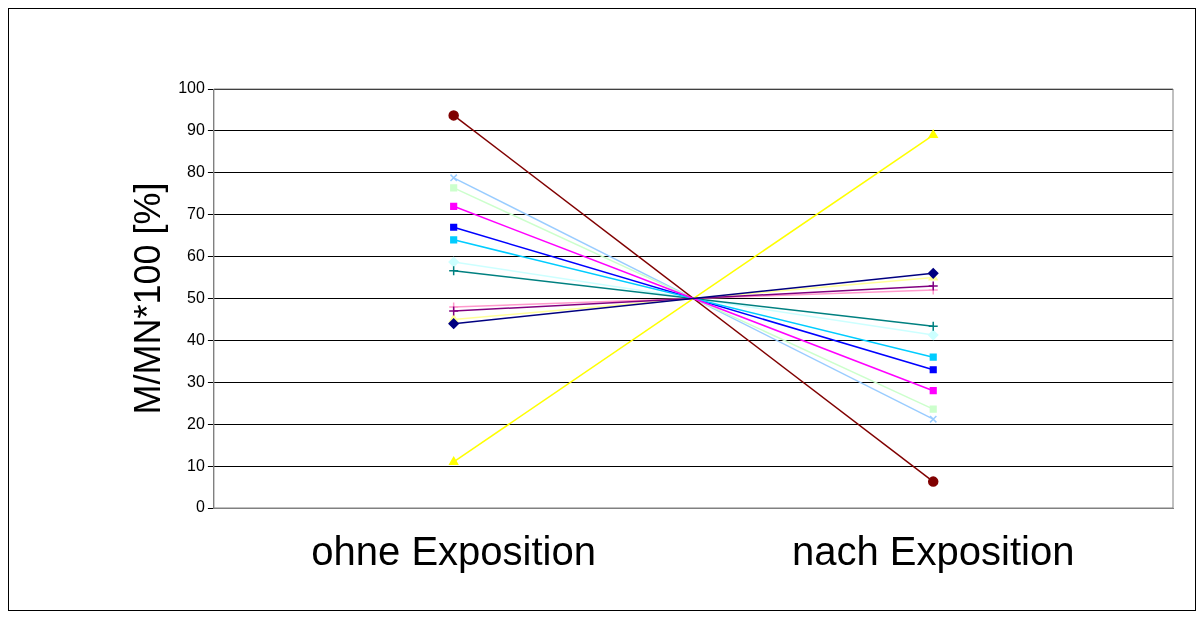 This screenshot has height=617, width=1204. What do you see at coordinates (196, 381) in the screenshot?
I see `y-tick-label: 30` at bounding box center [196, 381].